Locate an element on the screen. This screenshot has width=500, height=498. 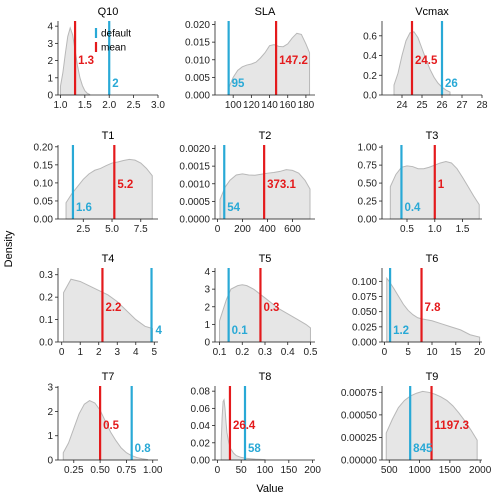
x-tick-label: 0 is located at coordinates (62, 352).